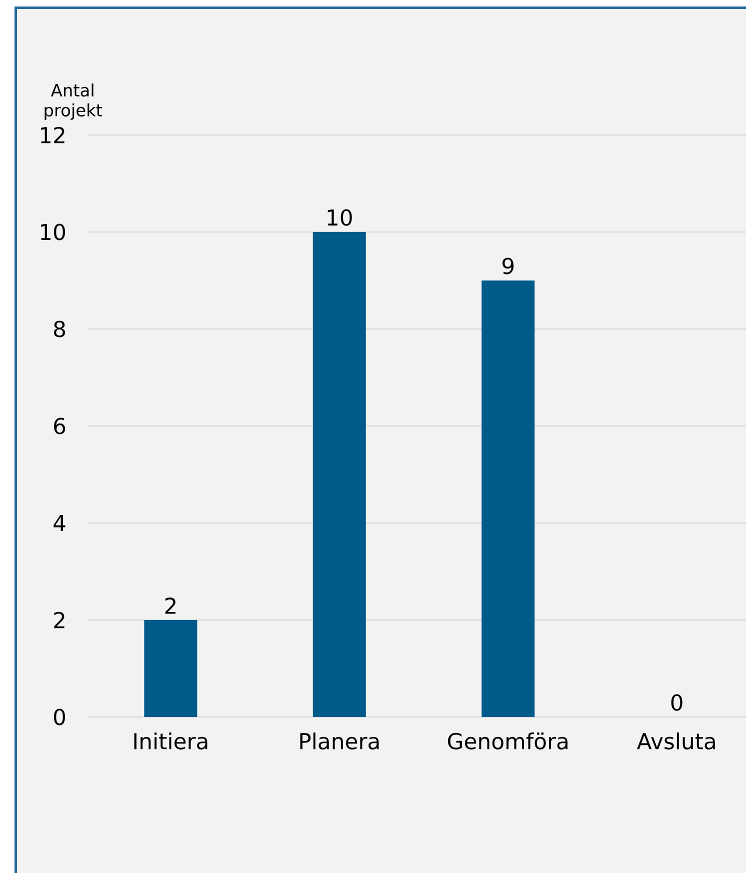  Describe the element at coordinates (677, 702) in the screenshot. I see `data-label: 0` at that location.